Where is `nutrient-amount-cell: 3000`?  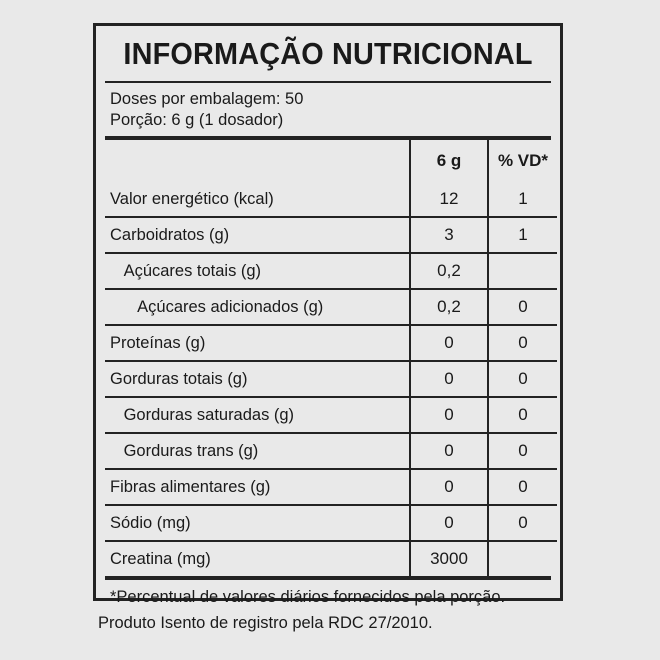 nutrient-amount-cell: 3000 is located at coordinates (448, 558).